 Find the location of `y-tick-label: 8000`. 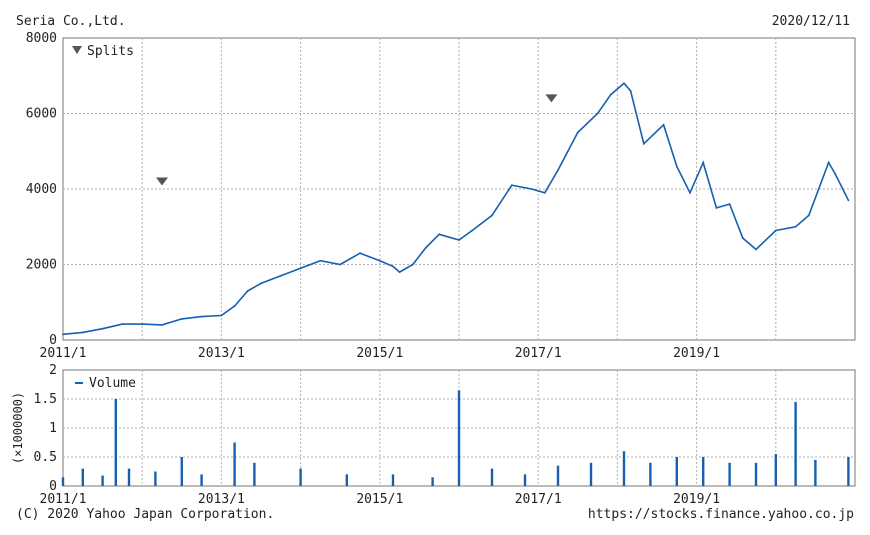

y-tick-label: 8000 is located at coordinates (41, 38).